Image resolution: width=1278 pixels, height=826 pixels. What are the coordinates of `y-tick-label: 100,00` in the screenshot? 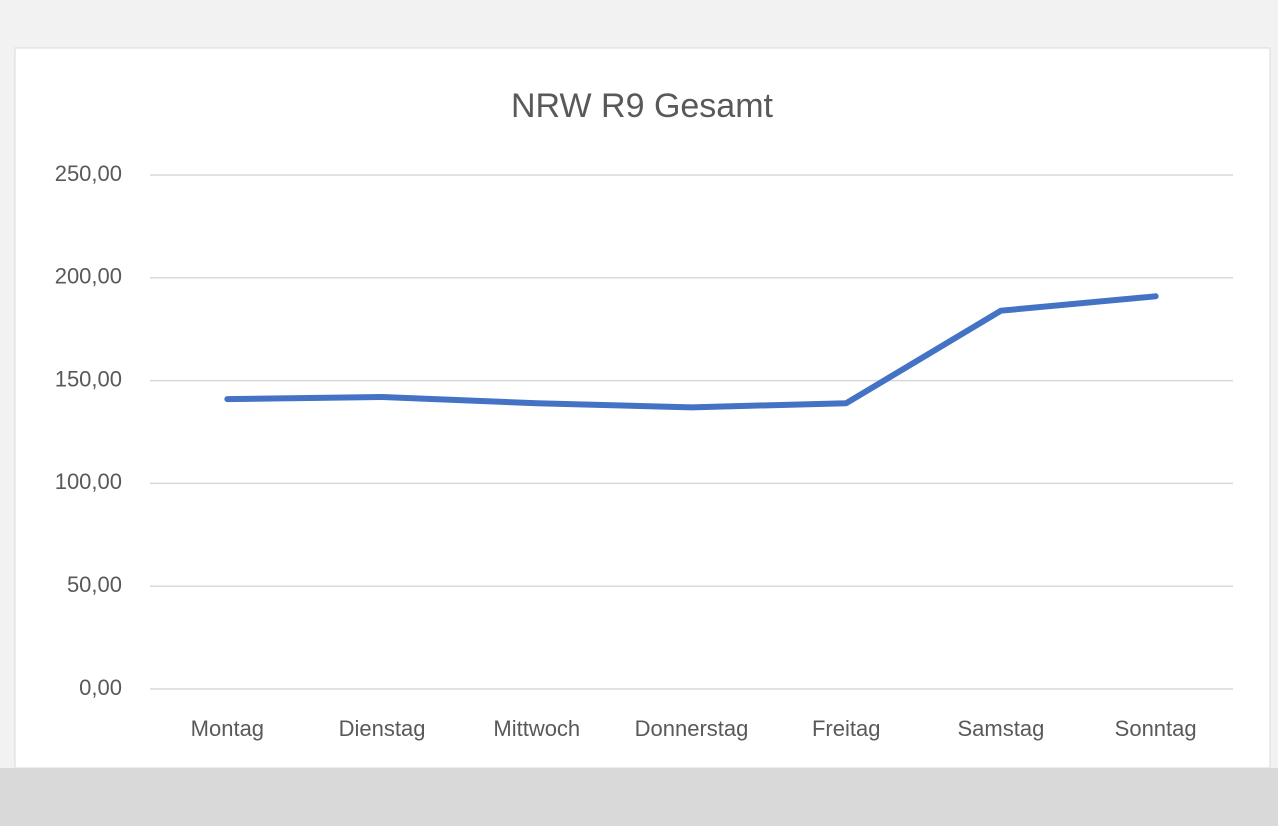 It's located at (88, 481).